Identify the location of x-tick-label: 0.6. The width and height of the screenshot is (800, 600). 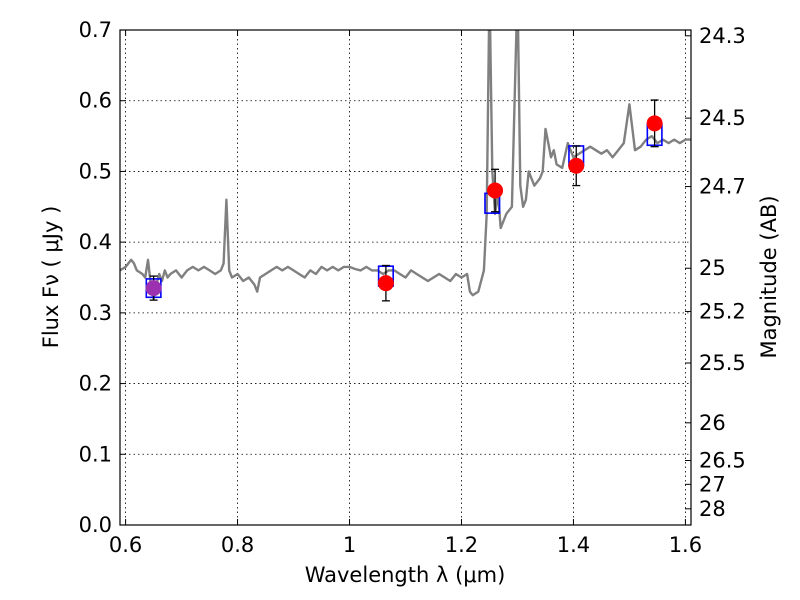
(125, 545).